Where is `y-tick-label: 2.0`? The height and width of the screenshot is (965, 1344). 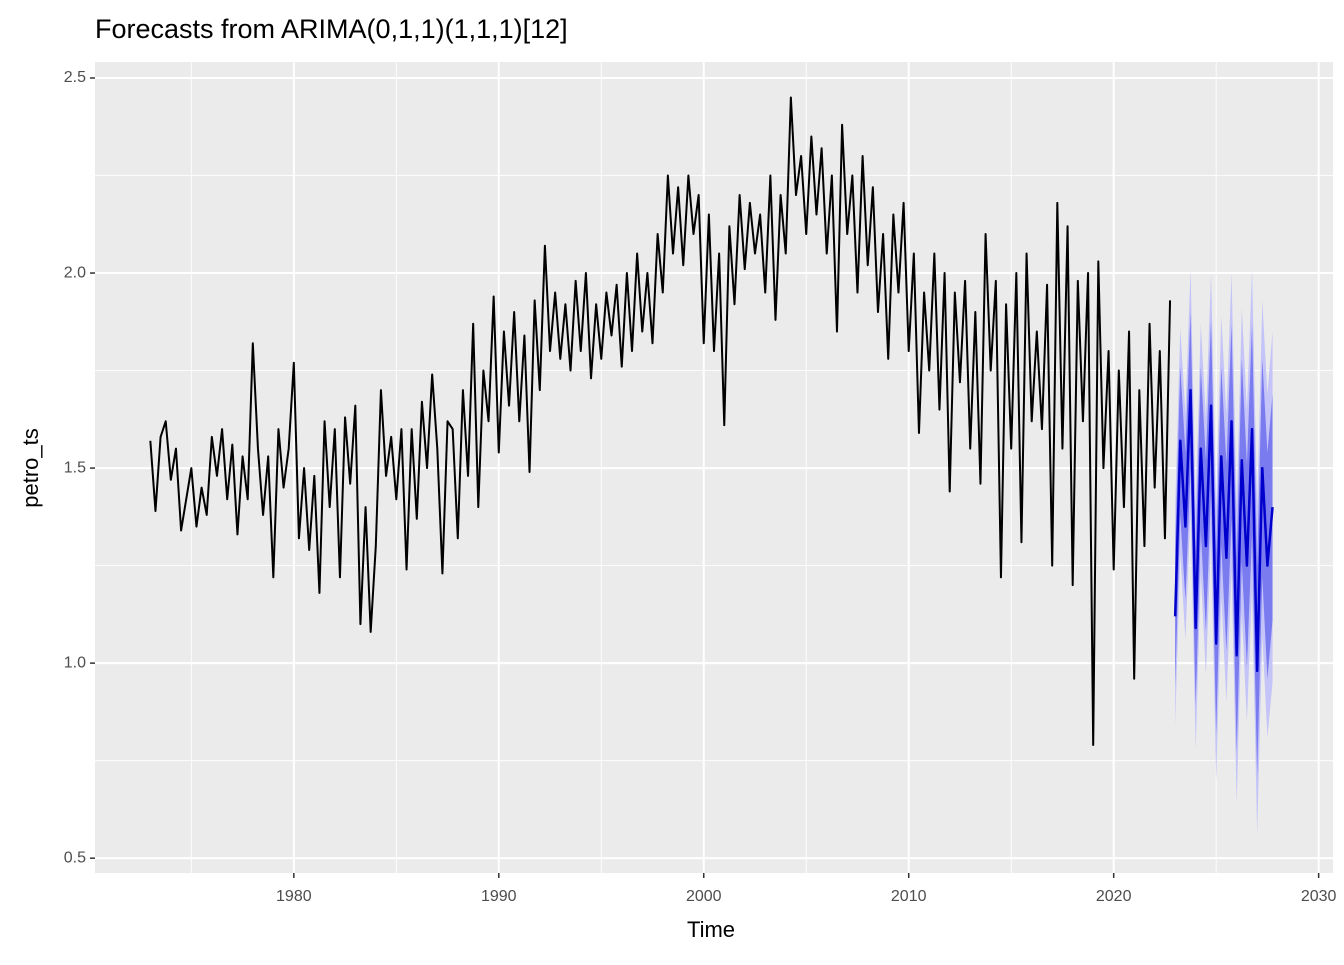 y-tick-label: 2.0 is located at coordinates (75, 272).